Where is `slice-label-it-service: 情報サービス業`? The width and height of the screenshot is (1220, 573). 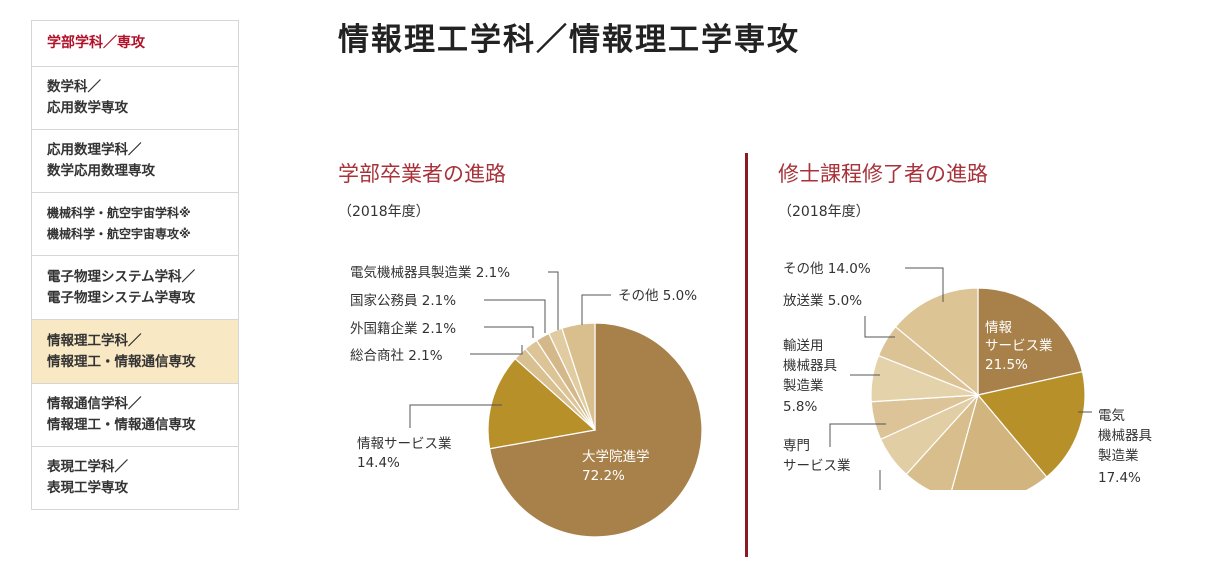 slice-label-it-service: 情報サービス業 is located at coordinates (404, 444).